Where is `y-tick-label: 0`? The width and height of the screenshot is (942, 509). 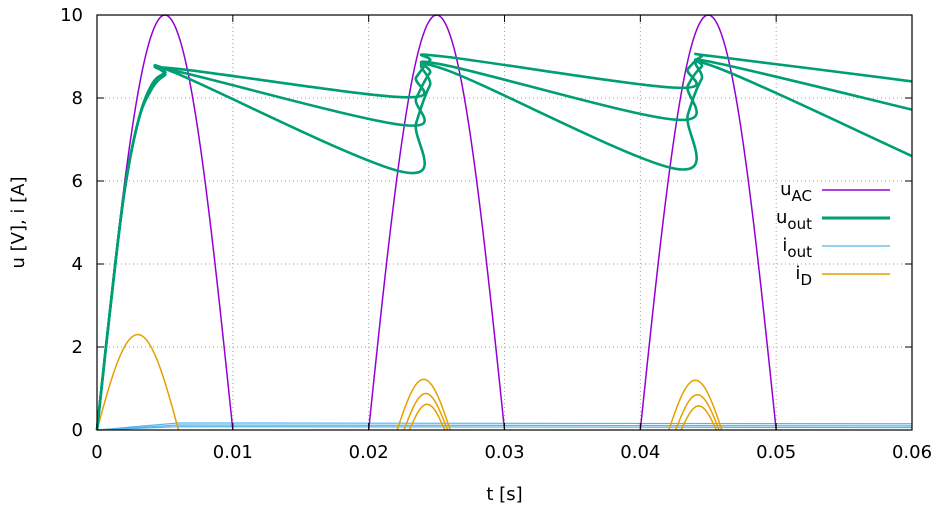
y-tick-label: 0 is located at coordinates (77, 430).